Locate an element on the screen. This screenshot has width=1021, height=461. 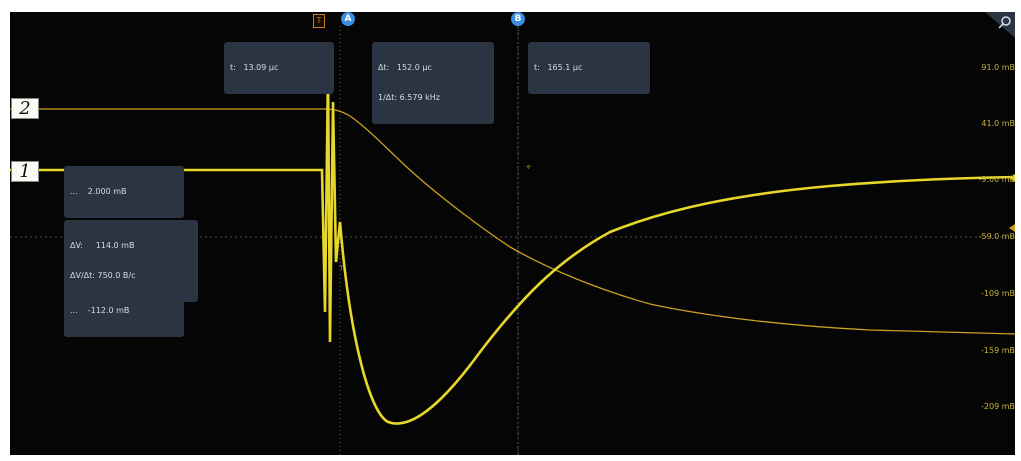
cursor-b-label: B is located at coordinates (518, 19).